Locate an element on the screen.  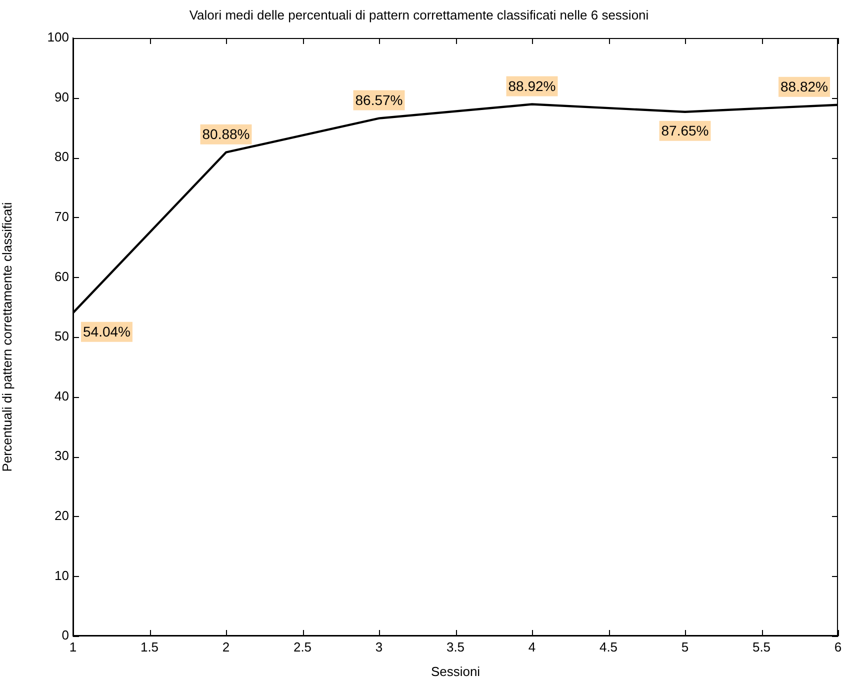
x-tick-label: 6 is located at coordinates (838, 646).